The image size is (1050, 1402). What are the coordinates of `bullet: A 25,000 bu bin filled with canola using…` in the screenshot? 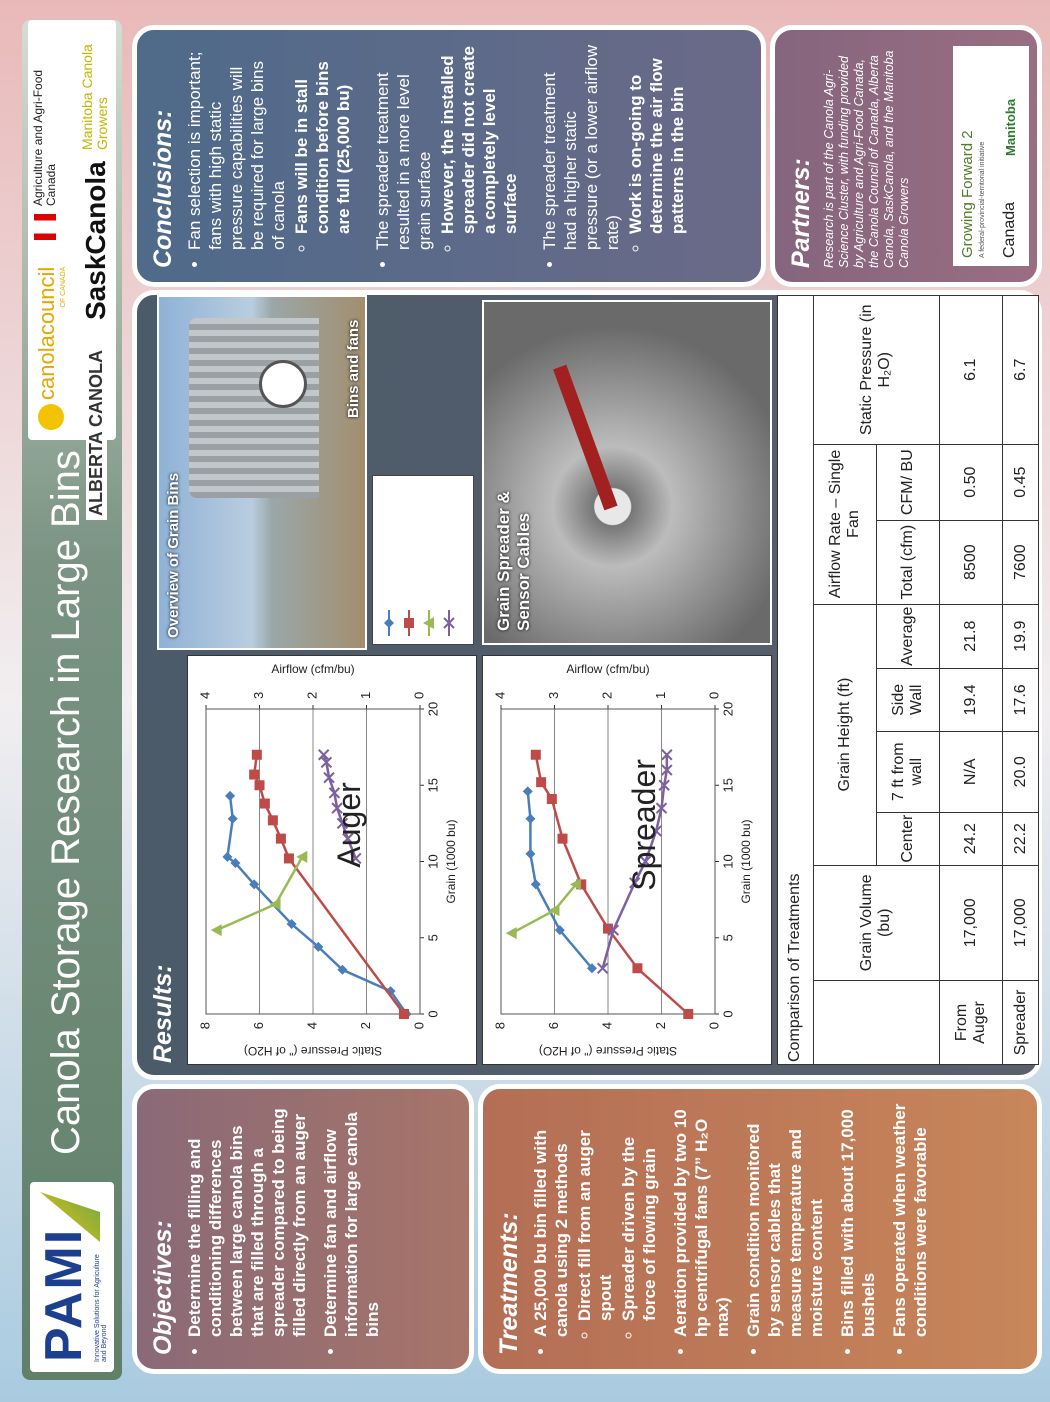 It's located at (595, 1220).